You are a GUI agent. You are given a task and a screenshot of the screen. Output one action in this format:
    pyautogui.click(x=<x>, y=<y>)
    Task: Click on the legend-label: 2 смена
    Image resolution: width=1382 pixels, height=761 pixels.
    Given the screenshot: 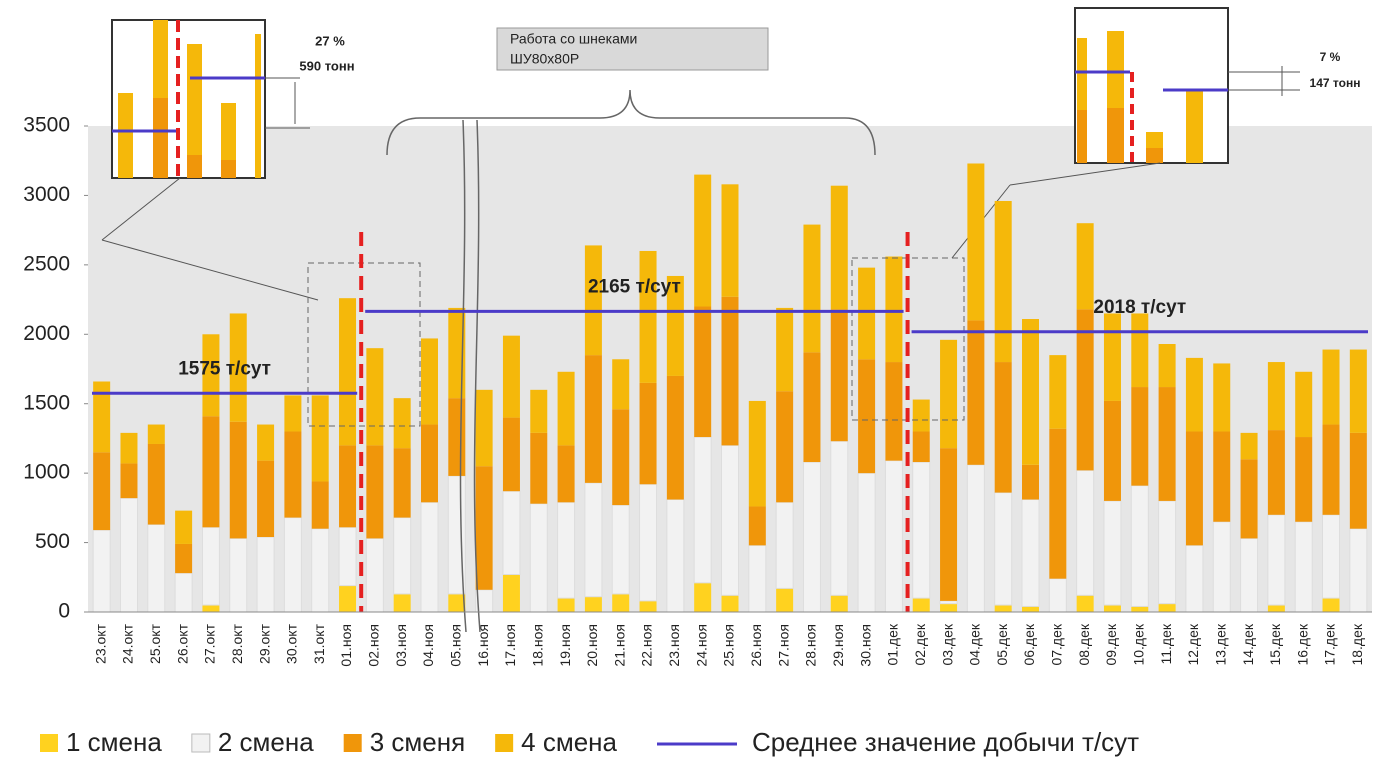 What is the action you would take?
    pyautogui.click(x=266, y=742)
    